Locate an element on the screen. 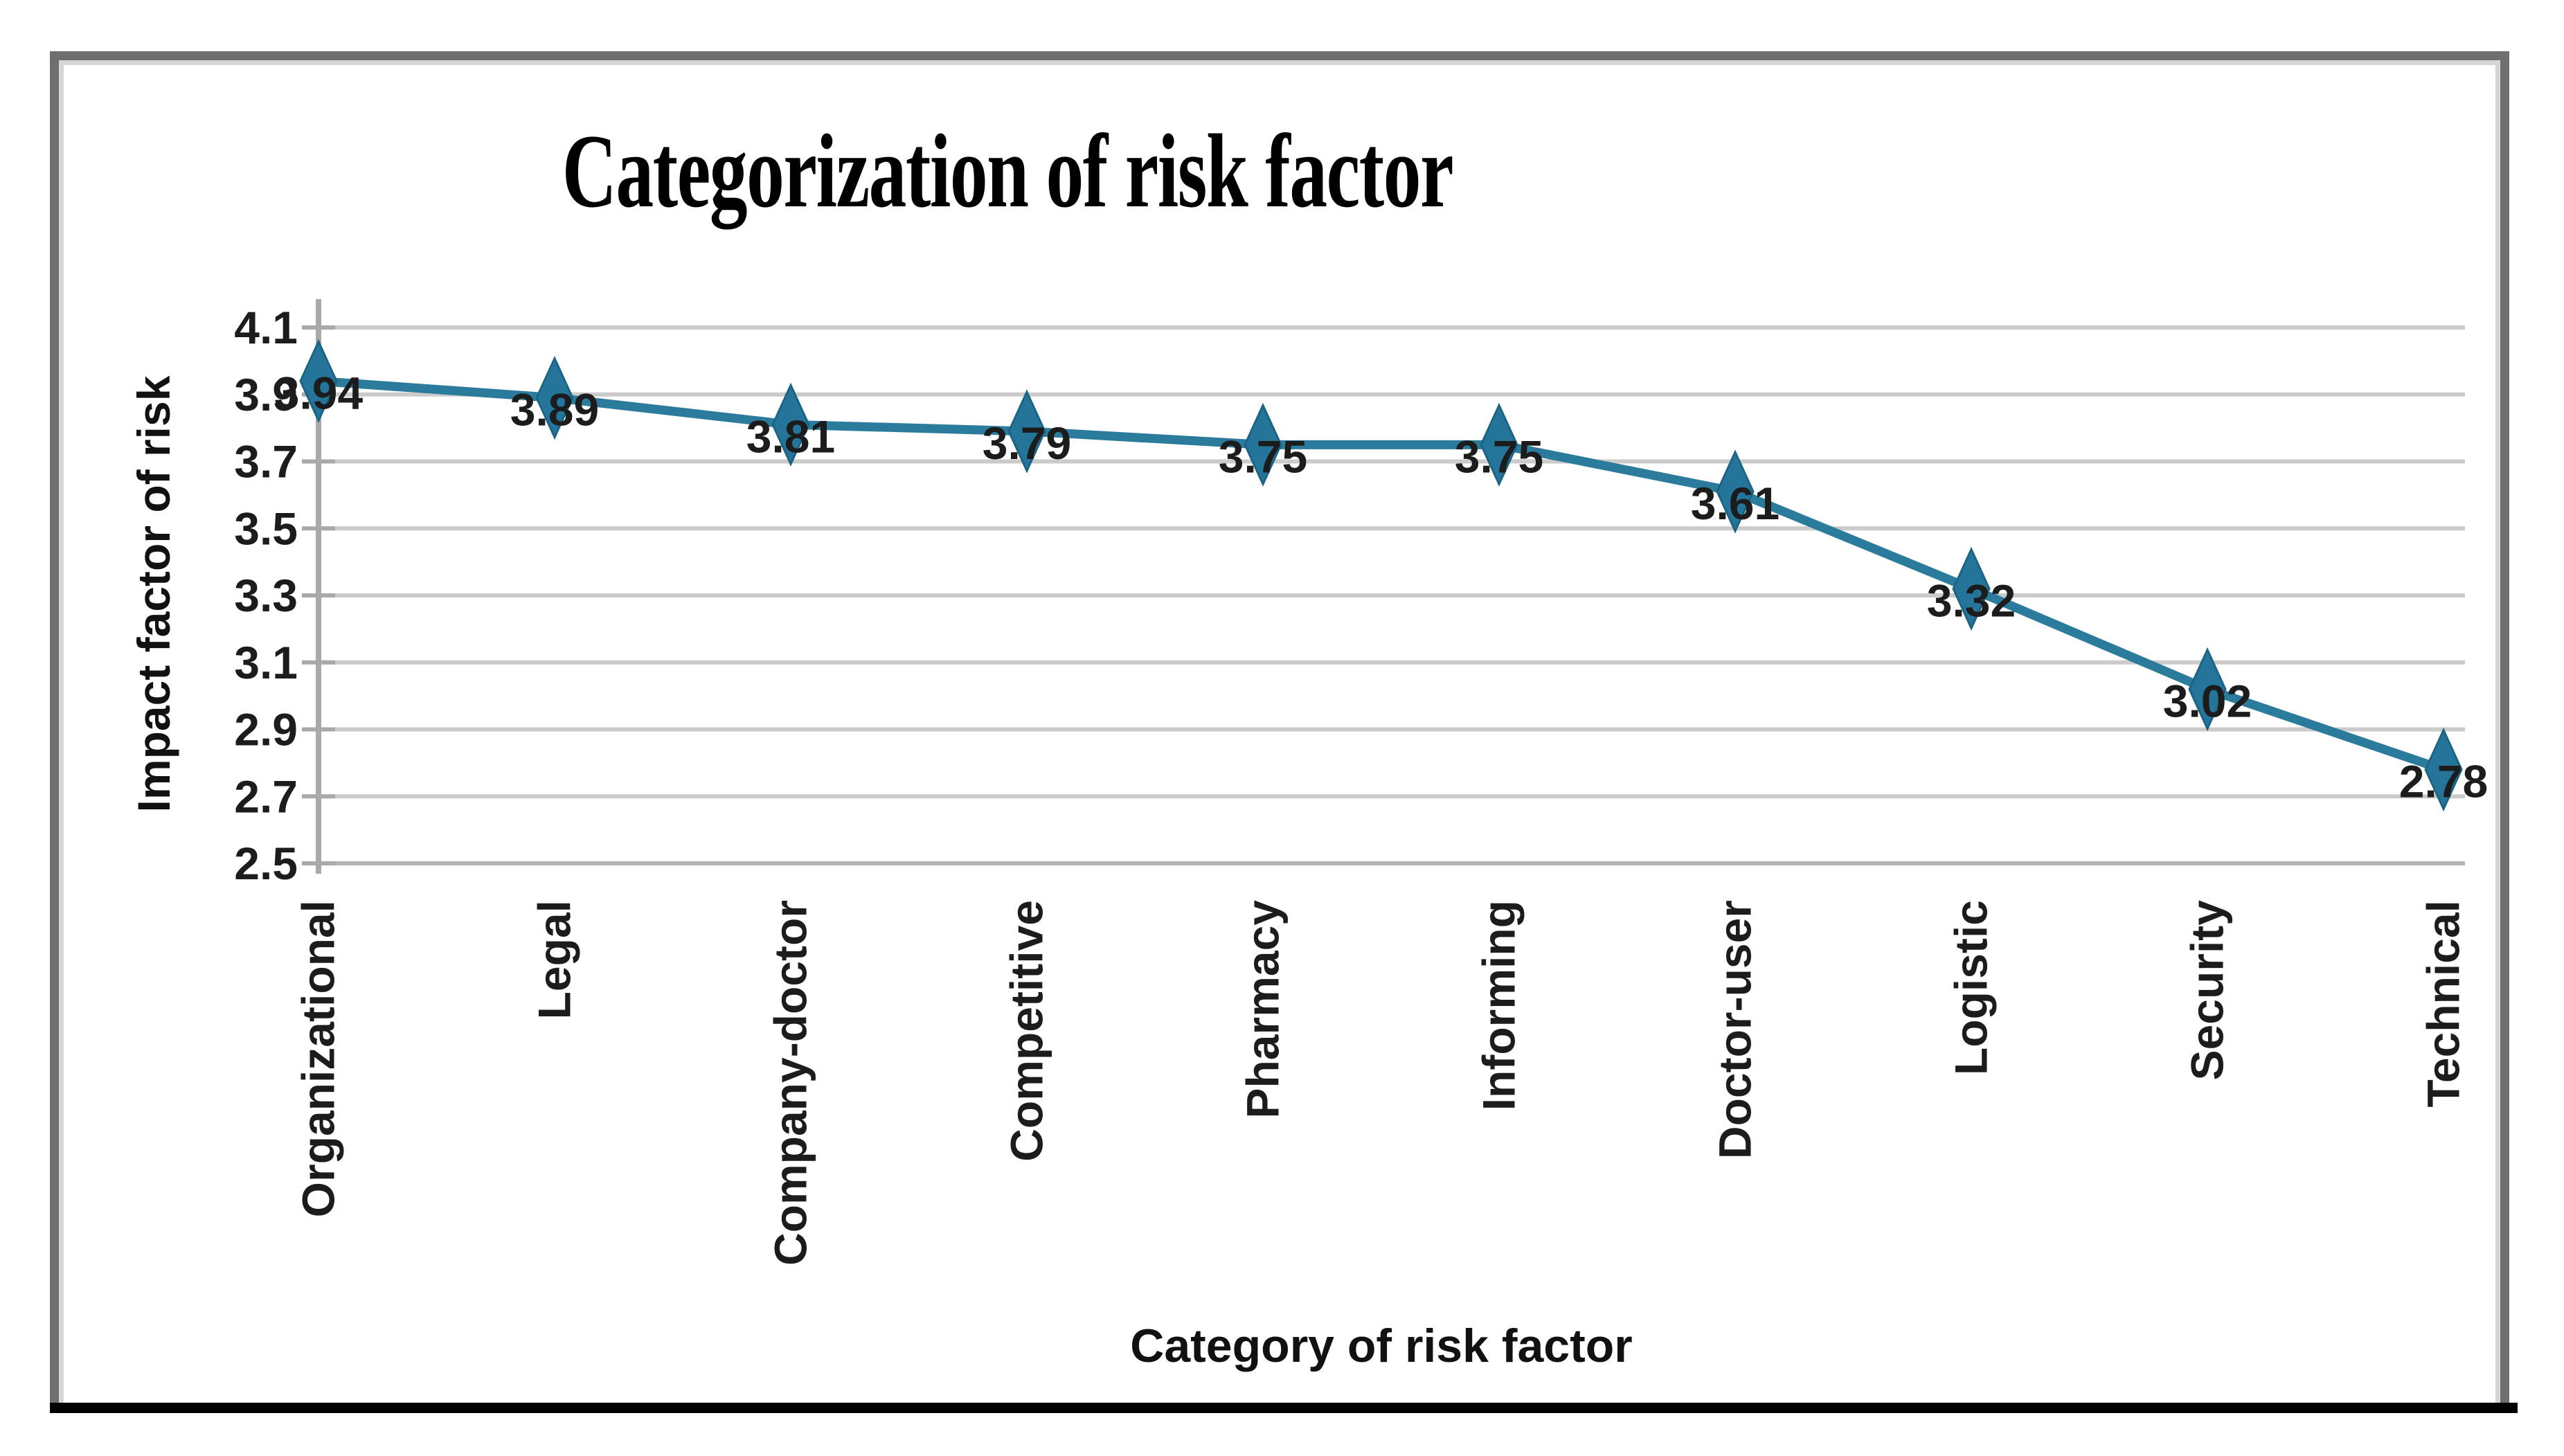 The height and width of the screenshot is (1456, 2564). data-point-label: 3.81 is located at coordinates (790, 437).